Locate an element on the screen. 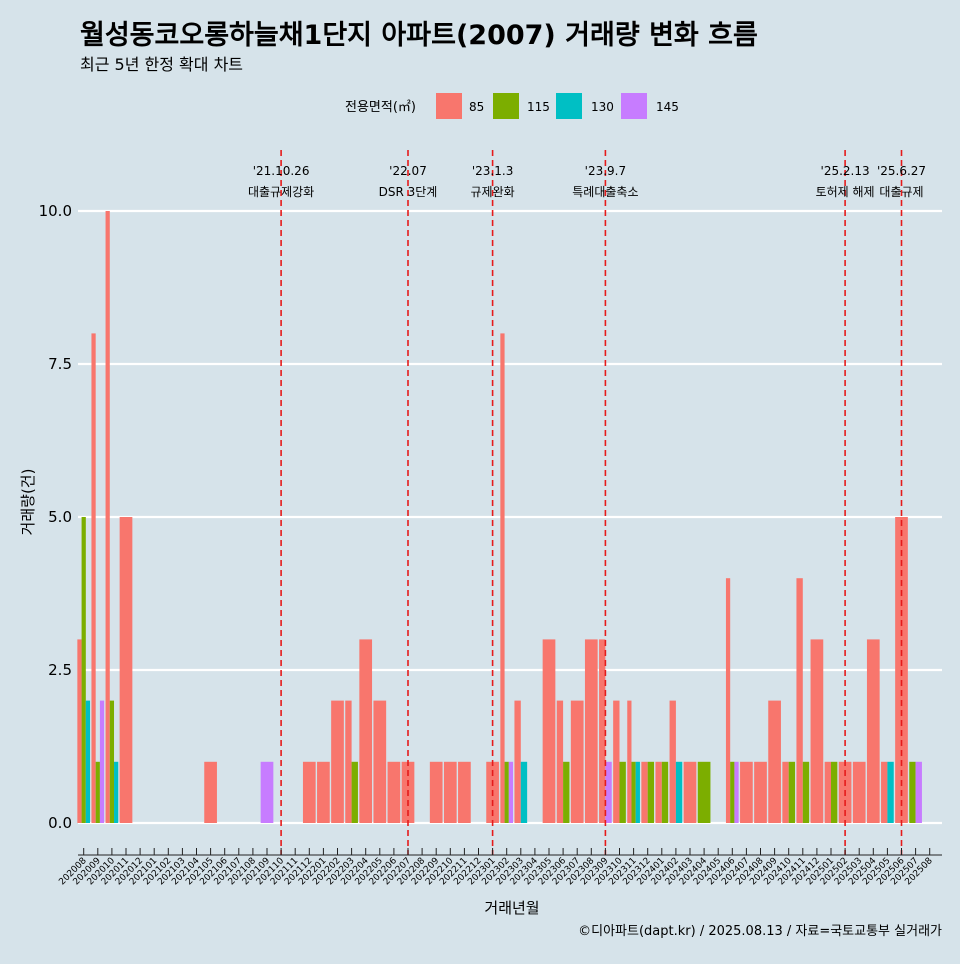 This screenshot has height=964, width=960. event-label: 특례대출축소 is located at coordinates (605, 192).